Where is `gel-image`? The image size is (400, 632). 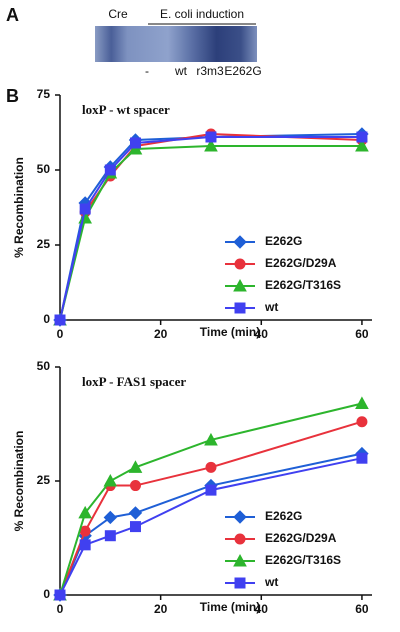 gel-image is located at coordinates (176, 44).